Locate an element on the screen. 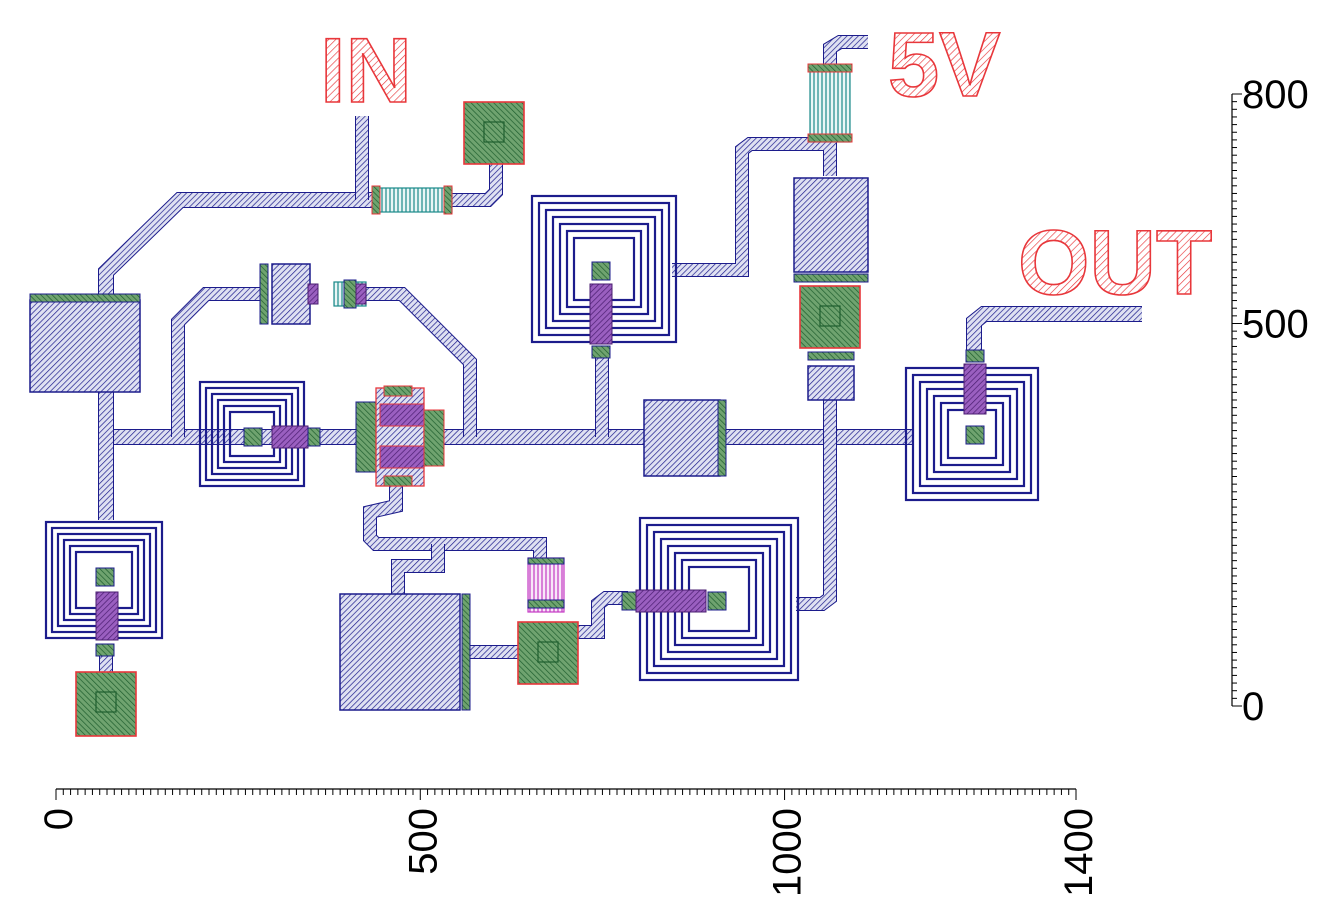 Image resolution: width=1326 pixels, height=916 pixels. y-tick-label: 800 is located at coordinates (1275, 95).